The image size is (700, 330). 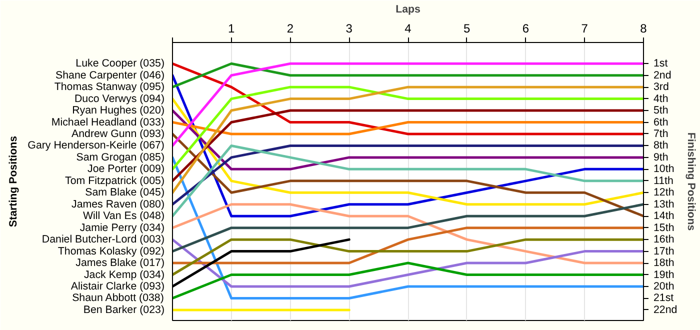 What do you see at coordinates (118, 204) in the screenshot?
I see `series-label: James Raven (080)` at bounding box center [118, 204].